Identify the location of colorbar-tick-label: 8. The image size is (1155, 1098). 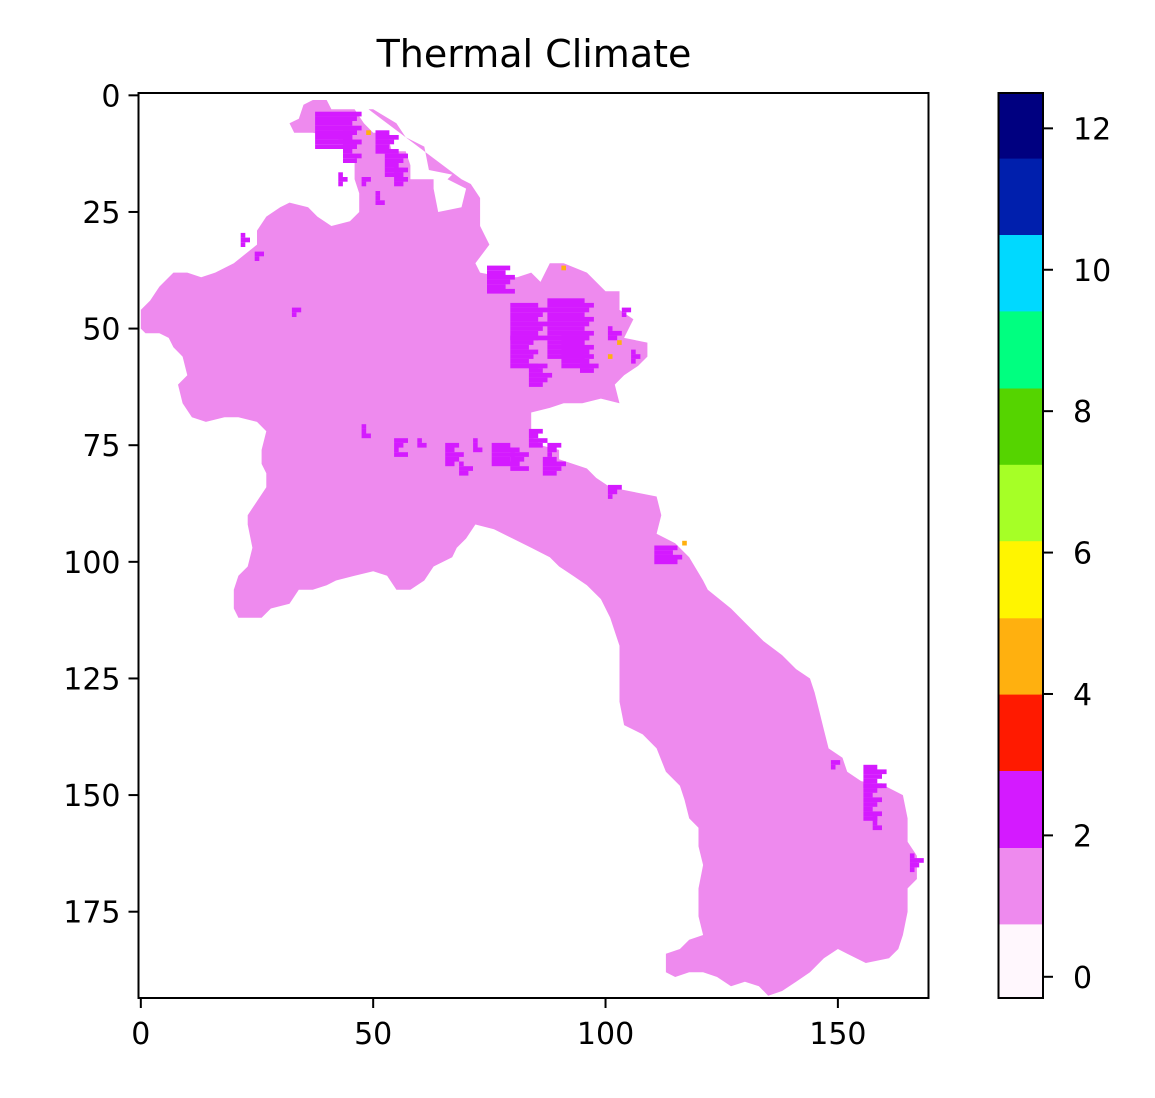
(1082, 412).